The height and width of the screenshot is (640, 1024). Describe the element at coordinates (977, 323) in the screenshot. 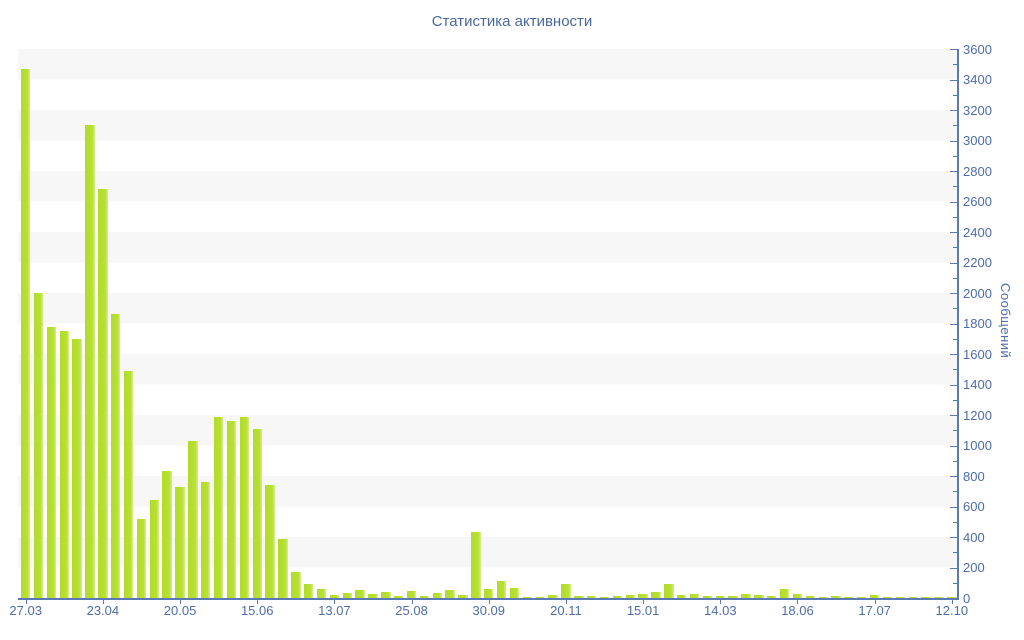

I see `y-tick-label: 1800` at that location.